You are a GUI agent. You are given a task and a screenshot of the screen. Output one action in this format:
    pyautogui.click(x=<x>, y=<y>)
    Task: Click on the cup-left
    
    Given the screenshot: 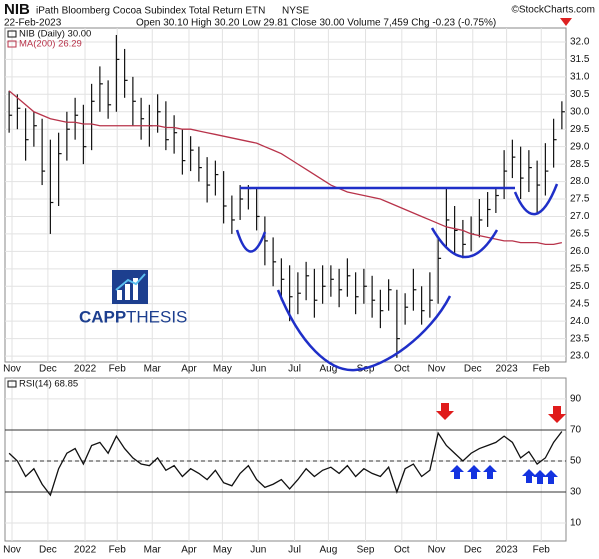 What is the action you would take?
    pyautogui.click(x=251, y=241)
    